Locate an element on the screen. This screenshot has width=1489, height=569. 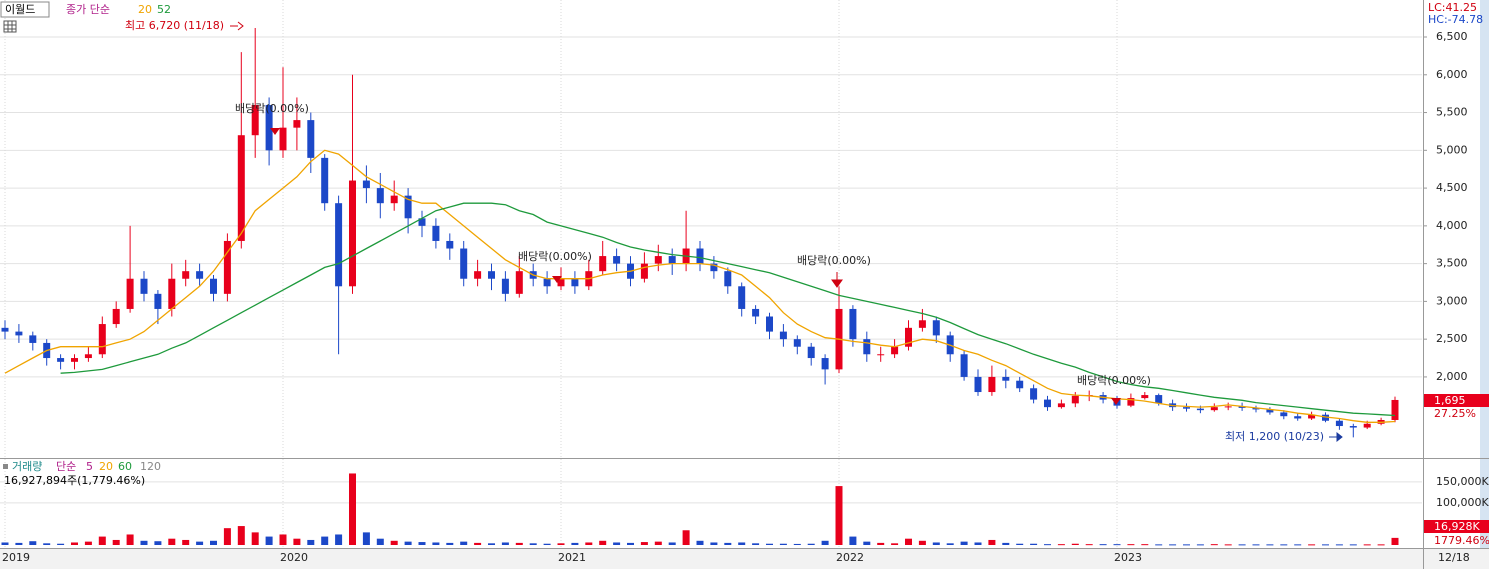
x-tick-label: 2020 is located at coordinates (294, 557).